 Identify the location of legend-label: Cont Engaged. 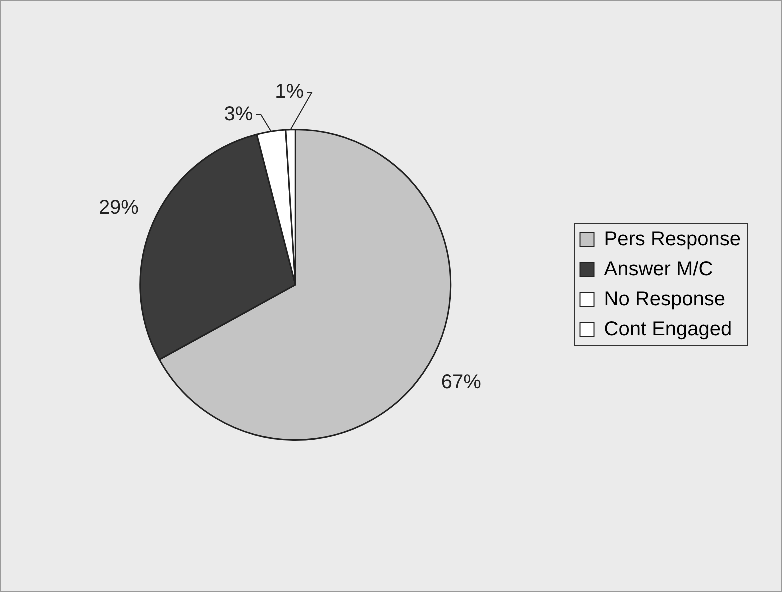
(668, 329).